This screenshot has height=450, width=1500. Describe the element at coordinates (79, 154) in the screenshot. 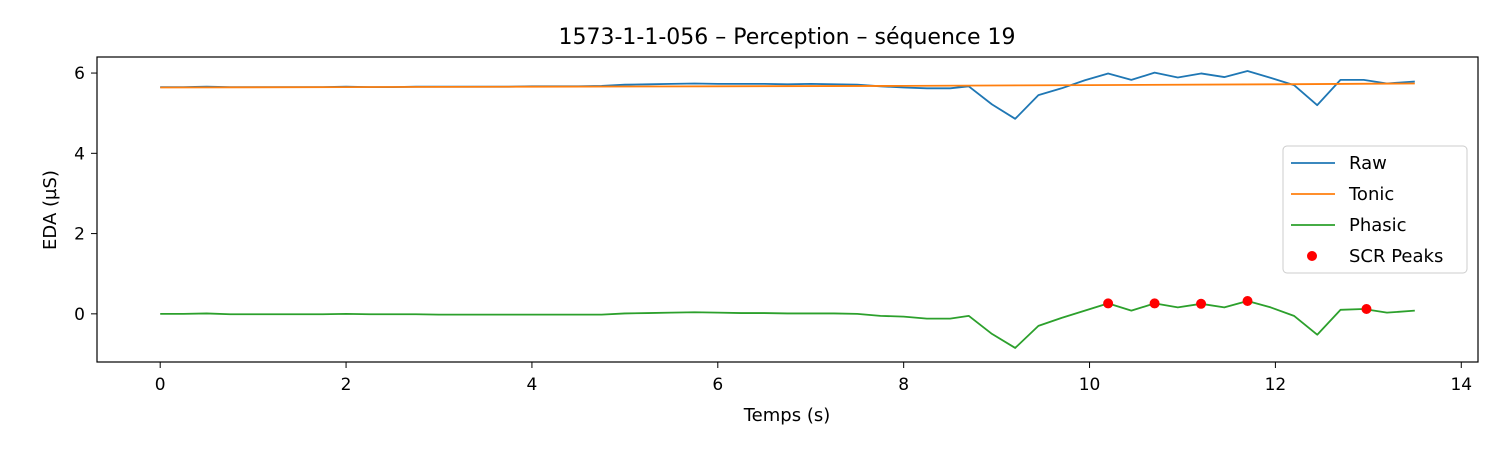

I see `y-tick-label: 4` at that location.